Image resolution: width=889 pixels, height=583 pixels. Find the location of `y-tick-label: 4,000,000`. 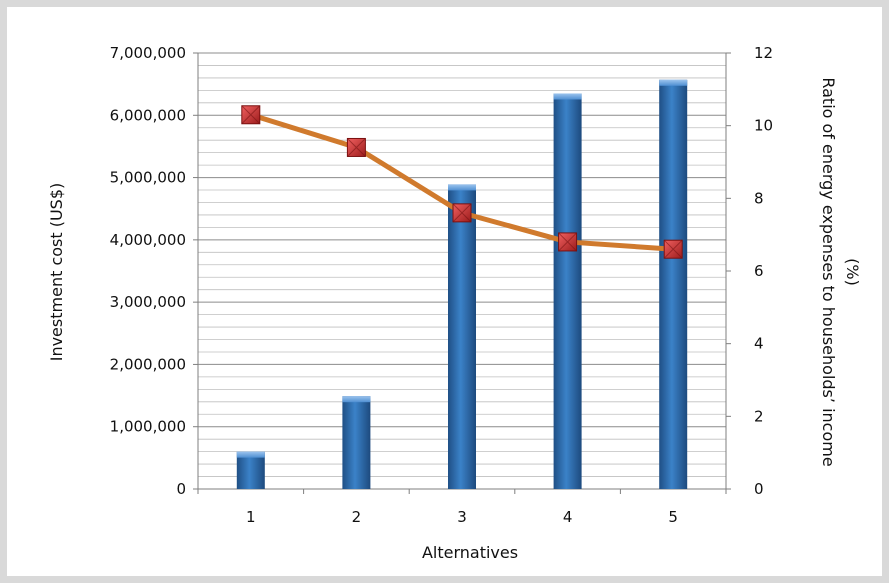

y-tick-label: 4,000,000 is located at coordinates (148, 240).